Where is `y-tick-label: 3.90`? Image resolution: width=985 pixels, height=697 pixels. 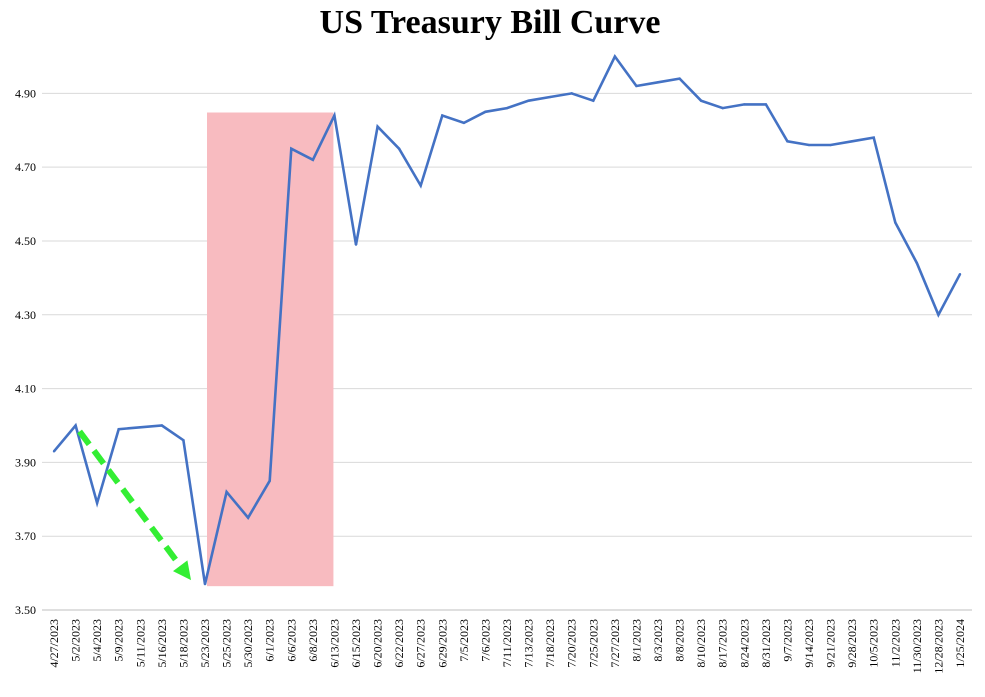 y-tick-label: 3.90 is located at coordinates (25, 462).